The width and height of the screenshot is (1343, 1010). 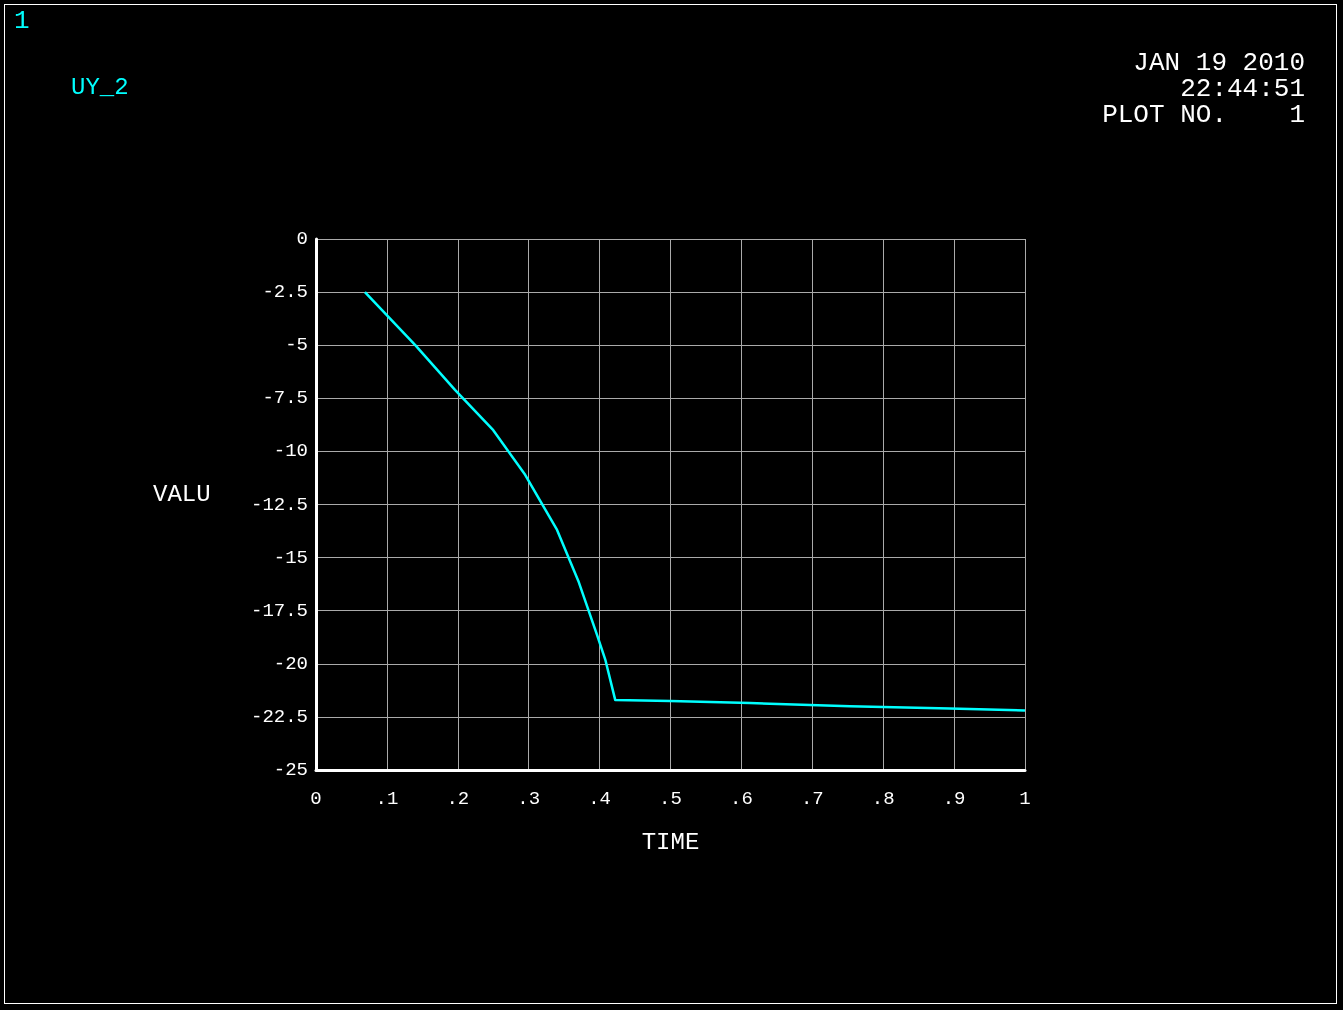 What do you see at coordinates (670, 842) in the screenshot?
I see `x-axis-title: TIME` at bounding box center [670, 842].